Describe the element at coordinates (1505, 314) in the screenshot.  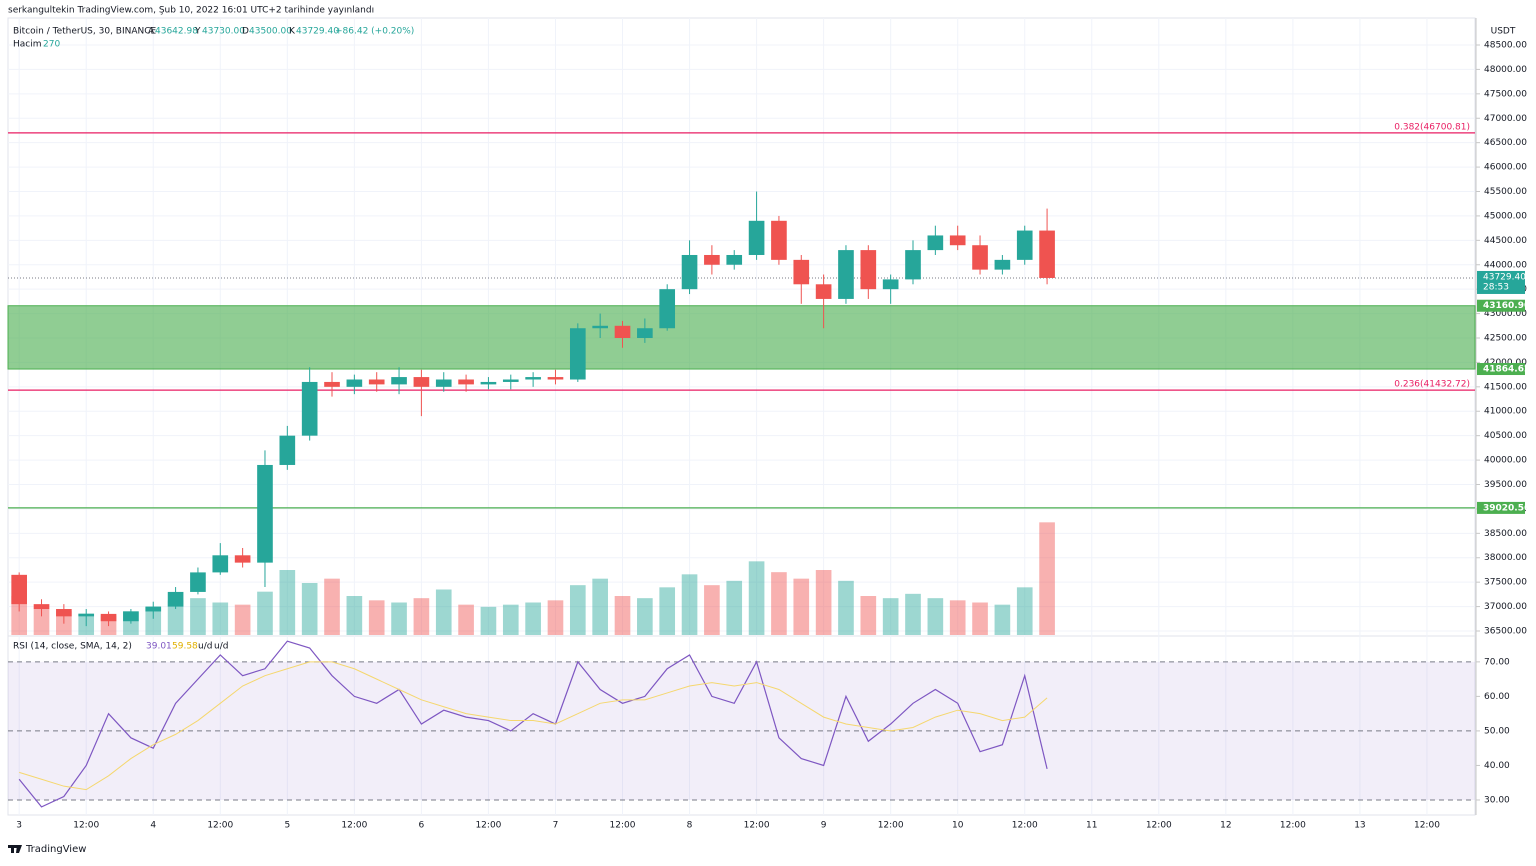
I see `y-tick-label: 43000.00` at that location.